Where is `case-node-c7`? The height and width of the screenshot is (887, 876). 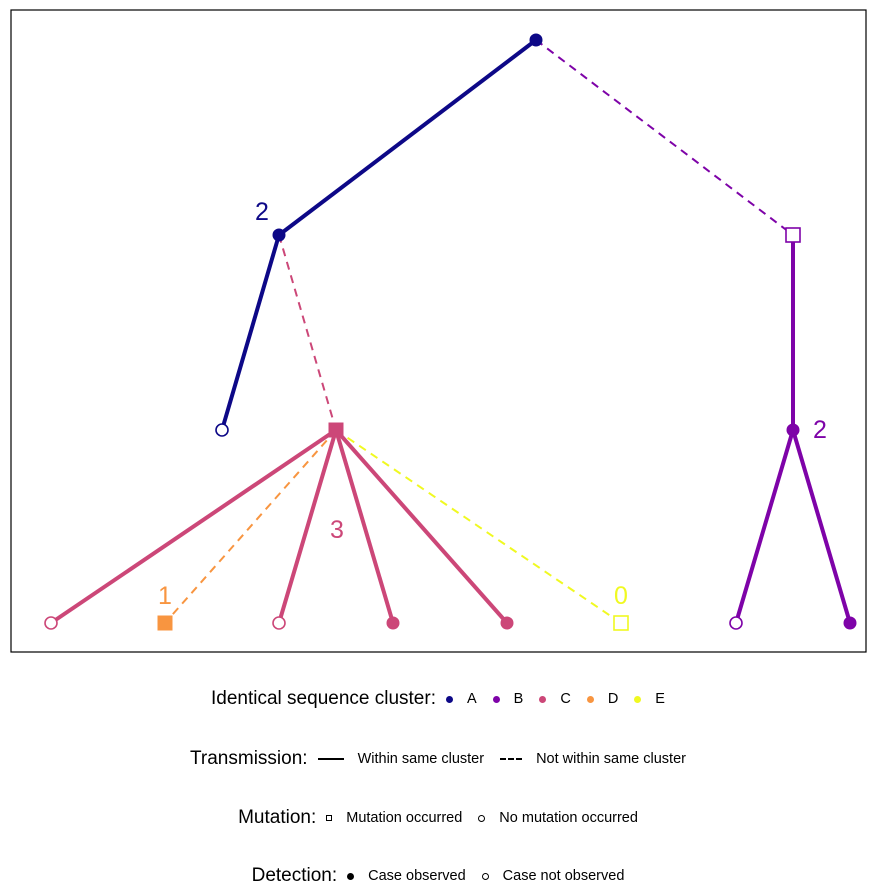
case-node-c7 is located at coordinates (736, 623).